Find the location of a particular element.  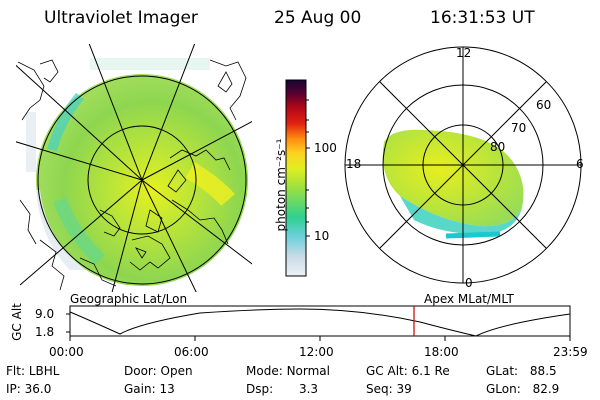

mlat-label-80: 80 is located at coordinates (498, 147).